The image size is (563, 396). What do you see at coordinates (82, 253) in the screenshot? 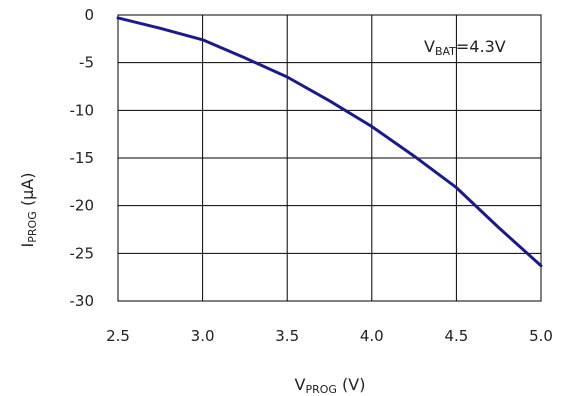
I see `y-tick-label: -25` at bounding box center [82, 253].